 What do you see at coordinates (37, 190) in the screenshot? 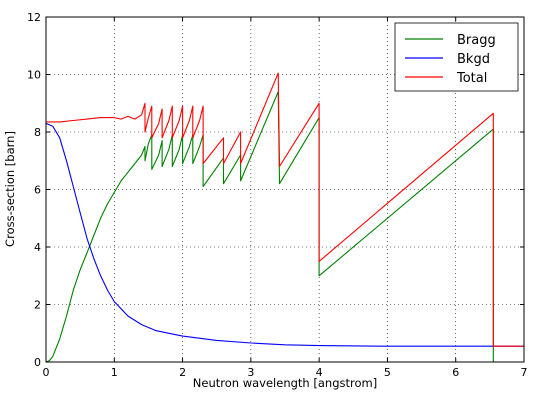
I see `y-tick-label: 6` at bounding box center [37, 190].